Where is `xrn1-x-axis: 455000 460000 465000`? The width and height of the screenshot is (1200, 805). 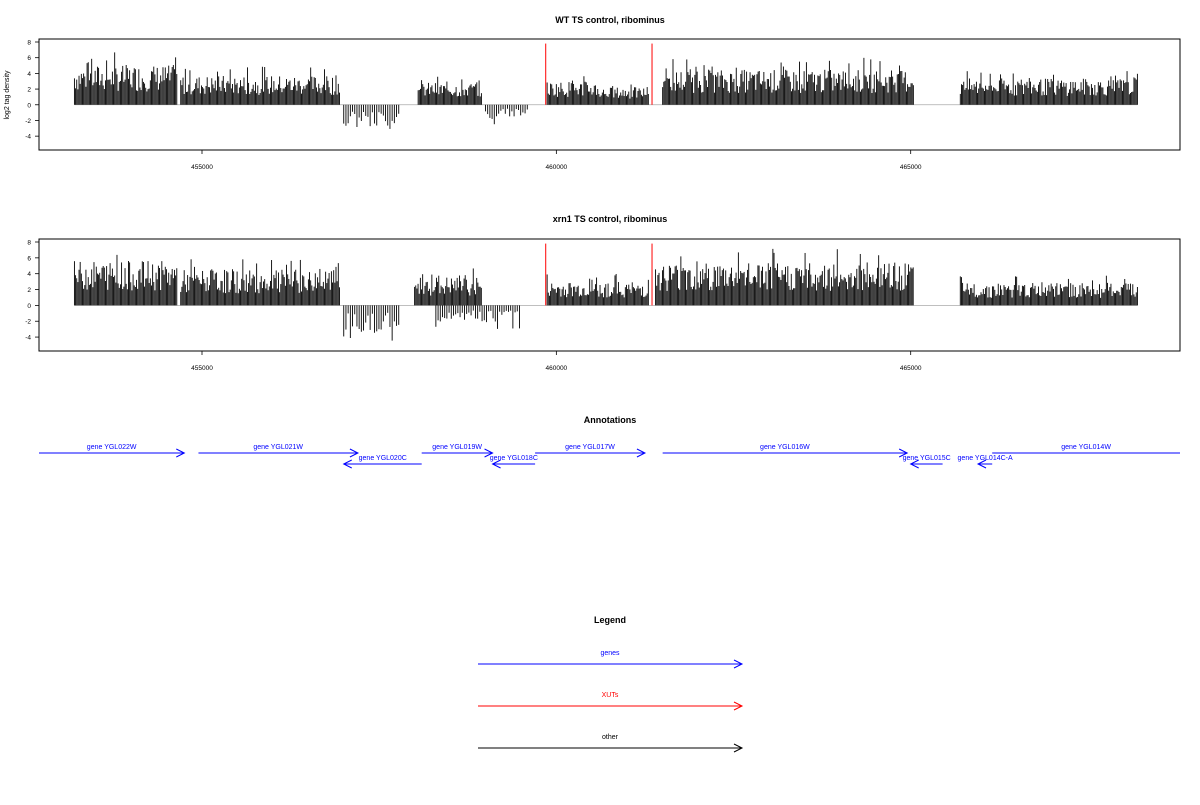 xrn1-x-axis: 455000 460000 465000 is located at coordinates (556, 361).